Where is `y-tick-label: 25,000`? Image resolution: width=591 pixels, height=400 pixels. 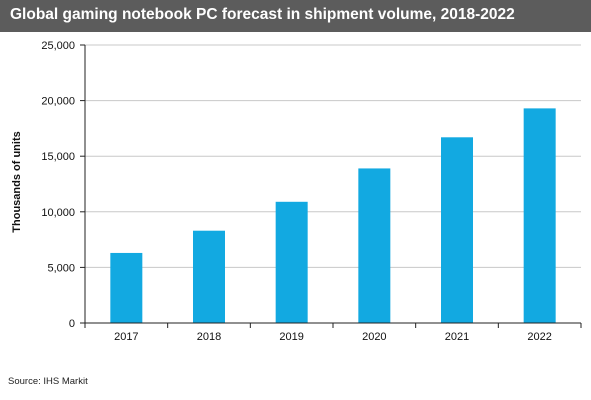 y-tick-label: 25,000 is located at coordinates (58, 46).